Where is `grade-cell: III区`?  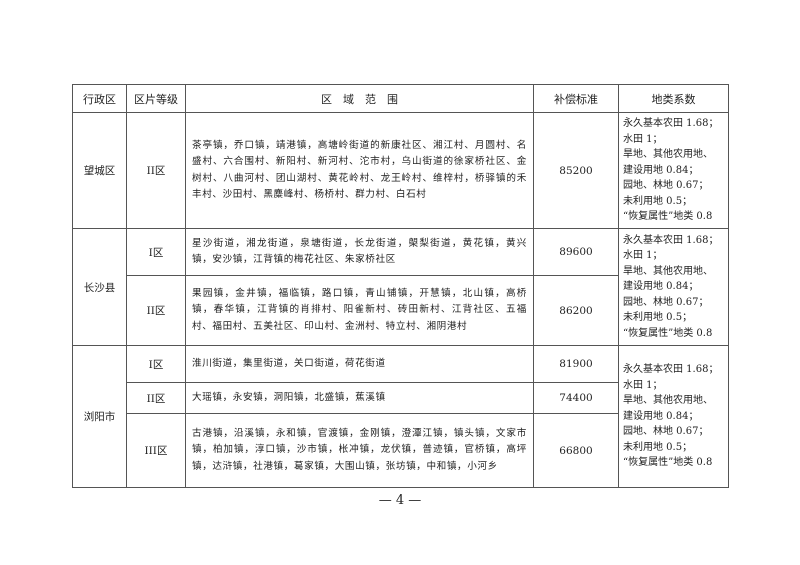
grade-cell: III区 is located at coordinates (156, 450).